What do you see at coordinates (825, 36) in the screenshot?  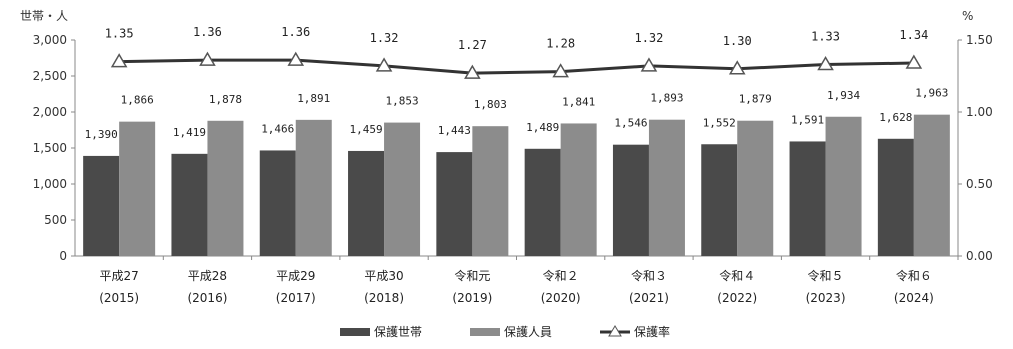 I see `rate-data-label: 1.33` at bounding box center [825, 36].